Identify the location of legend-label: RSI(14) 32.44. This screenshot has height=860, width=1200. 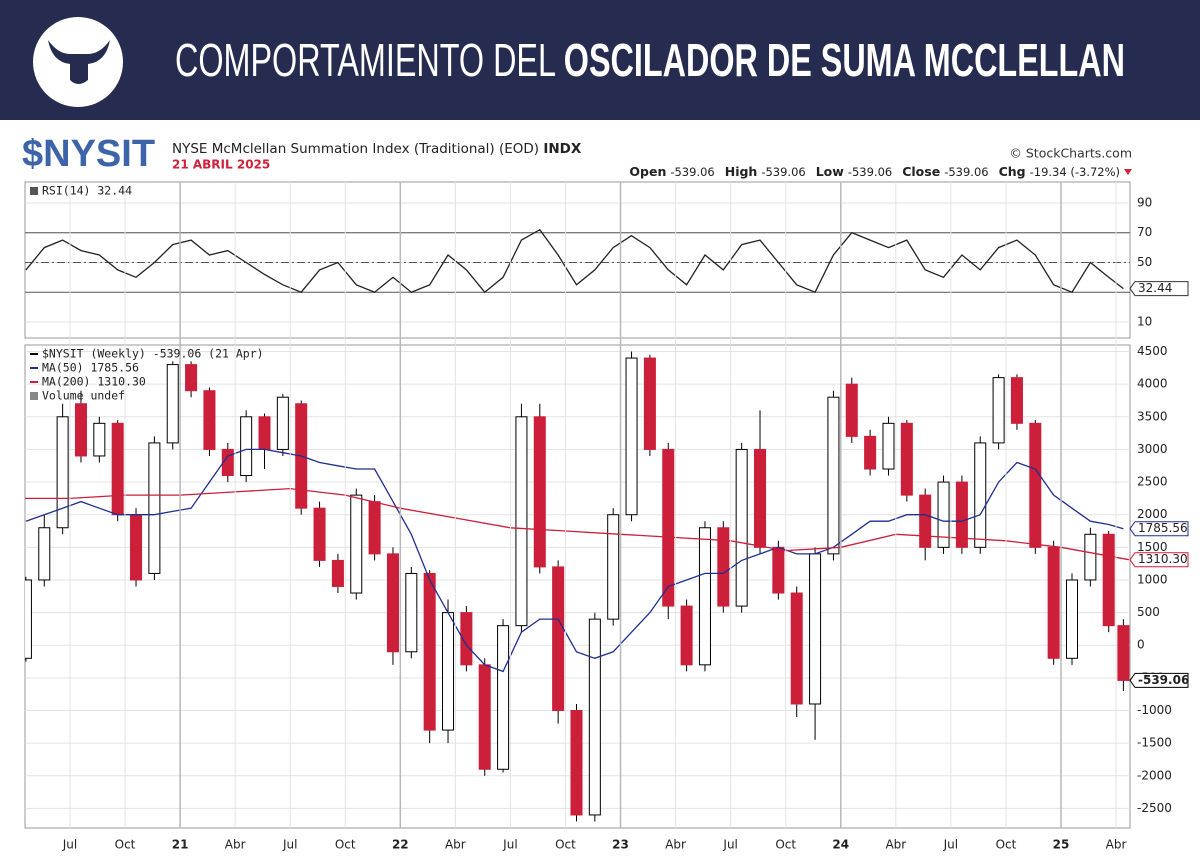
(87, 191).